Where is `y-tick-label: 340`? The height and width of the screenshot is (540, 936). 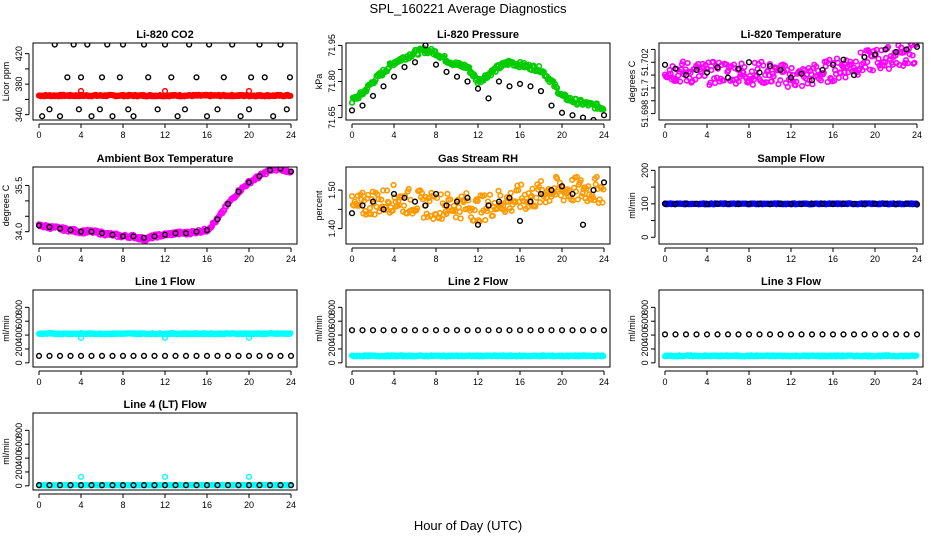 y-tick-label: 340 is located at coordinates (19, 114).